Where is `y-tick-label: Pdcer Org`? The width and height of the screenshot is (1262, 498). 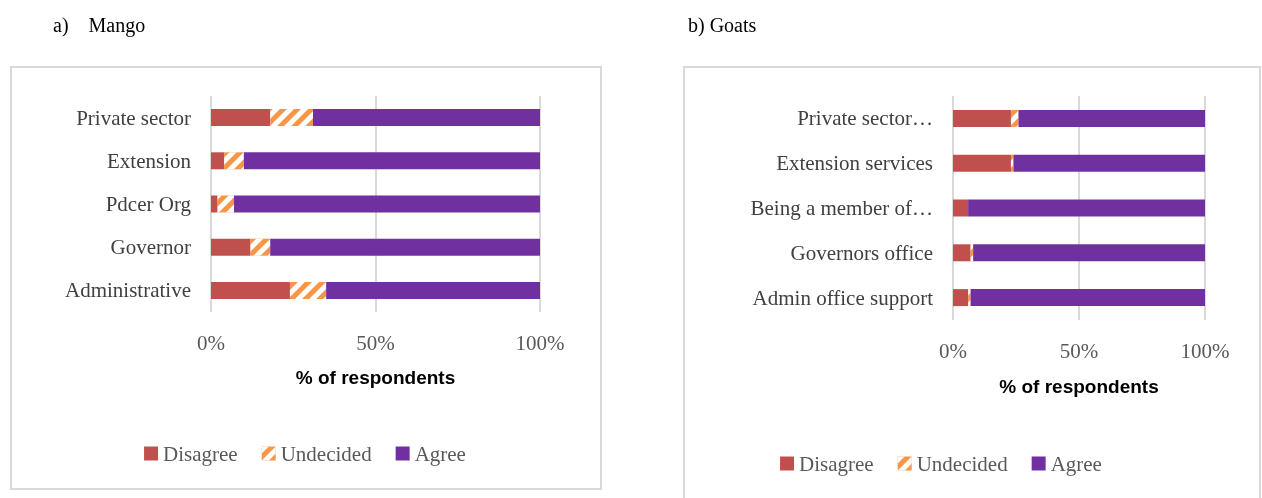
y-tick-label: Pdcer Org is located at coordinates (148, 204).